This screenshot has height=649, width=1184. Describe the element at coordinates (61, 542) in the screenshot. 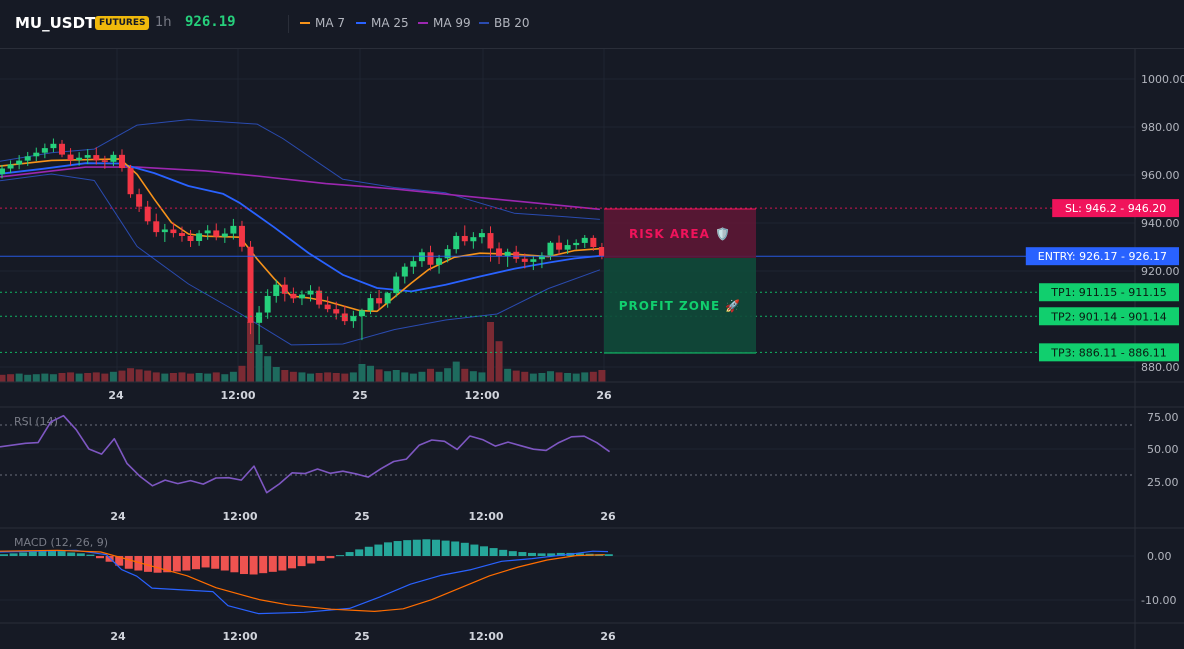

I see `macd-label: MACD (12, 26, 9)` at that location.